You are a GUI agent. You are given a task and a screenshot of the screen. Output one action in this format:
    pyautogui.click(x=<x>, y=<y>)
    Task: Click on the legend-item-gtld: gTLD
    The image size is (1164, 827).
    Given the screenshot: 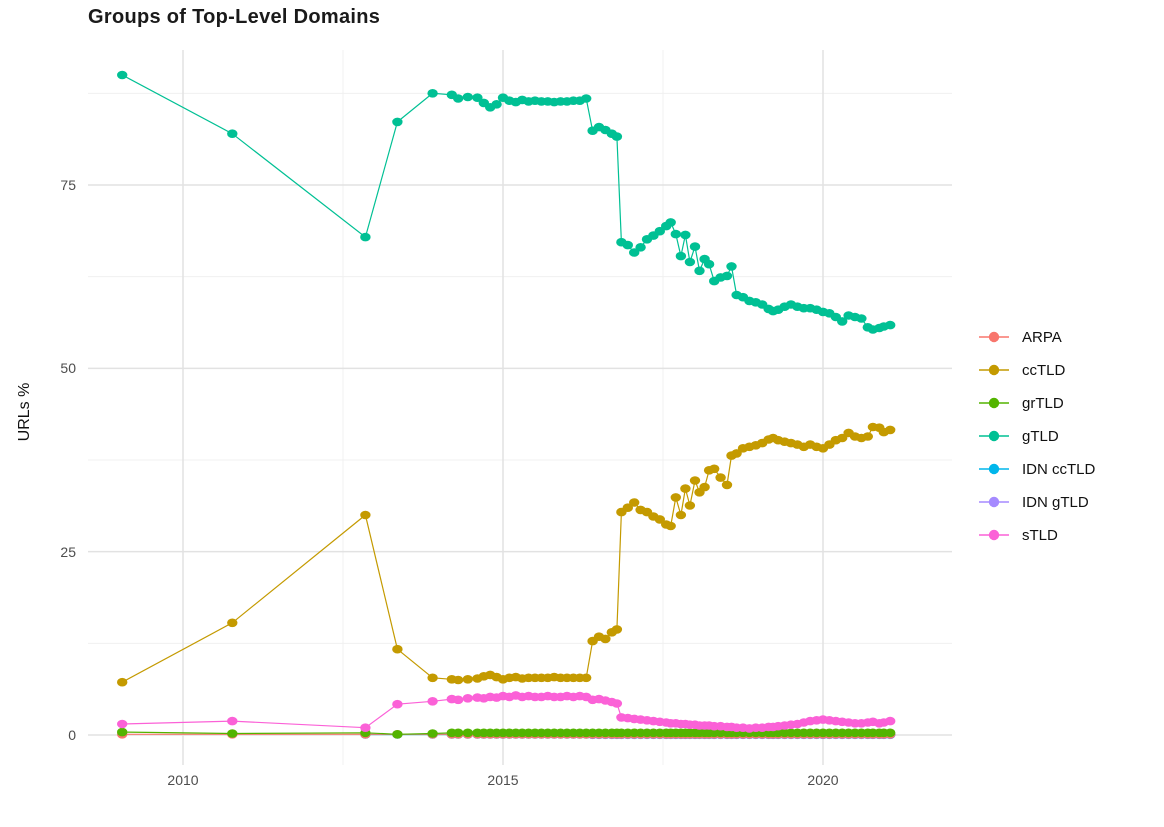 What is the action you would take?
    pyautogui.click(x=1036, y=436)
    